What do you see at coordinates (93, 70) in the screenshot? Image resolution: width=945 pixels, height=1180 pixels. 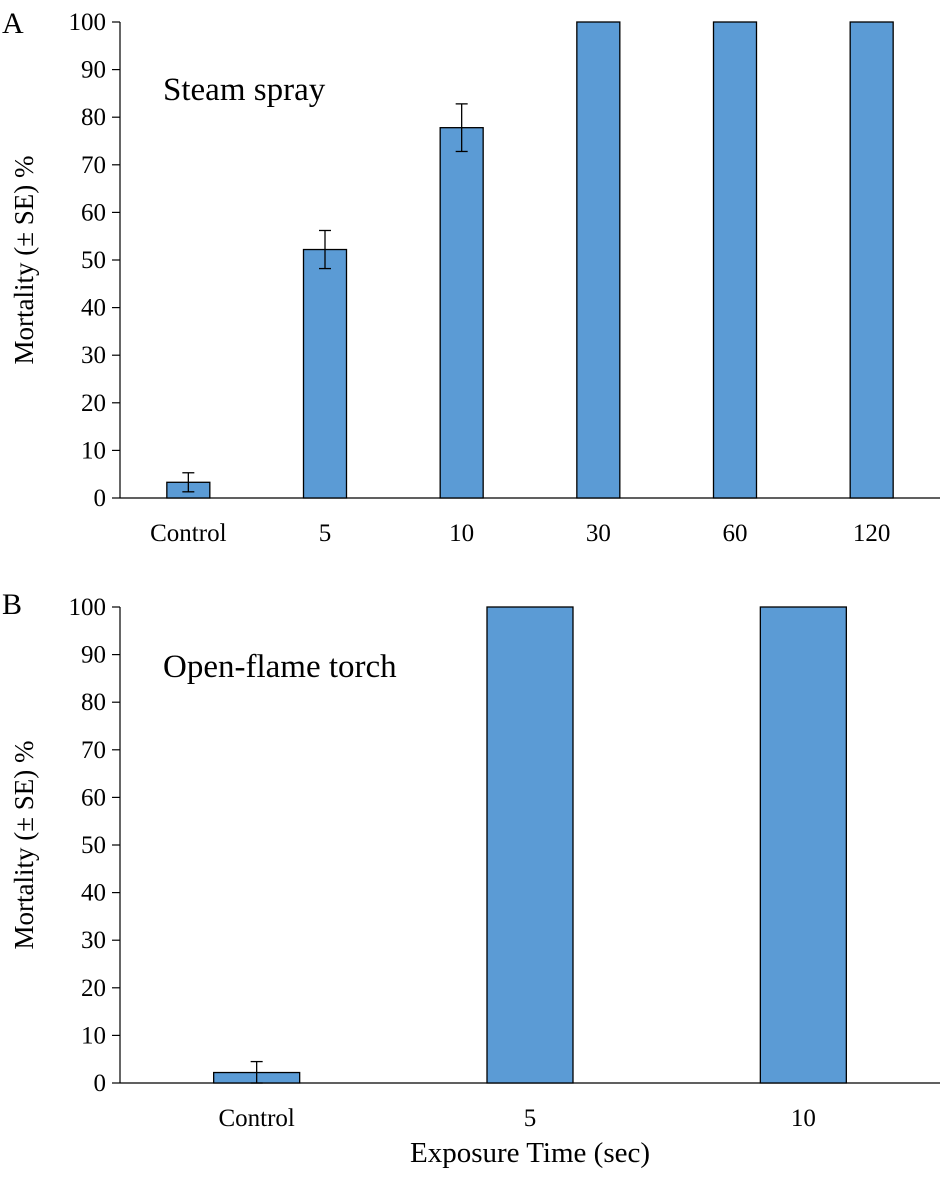 I see `panel-a-y-tick-label: 90` at bounding box center [93, 70].